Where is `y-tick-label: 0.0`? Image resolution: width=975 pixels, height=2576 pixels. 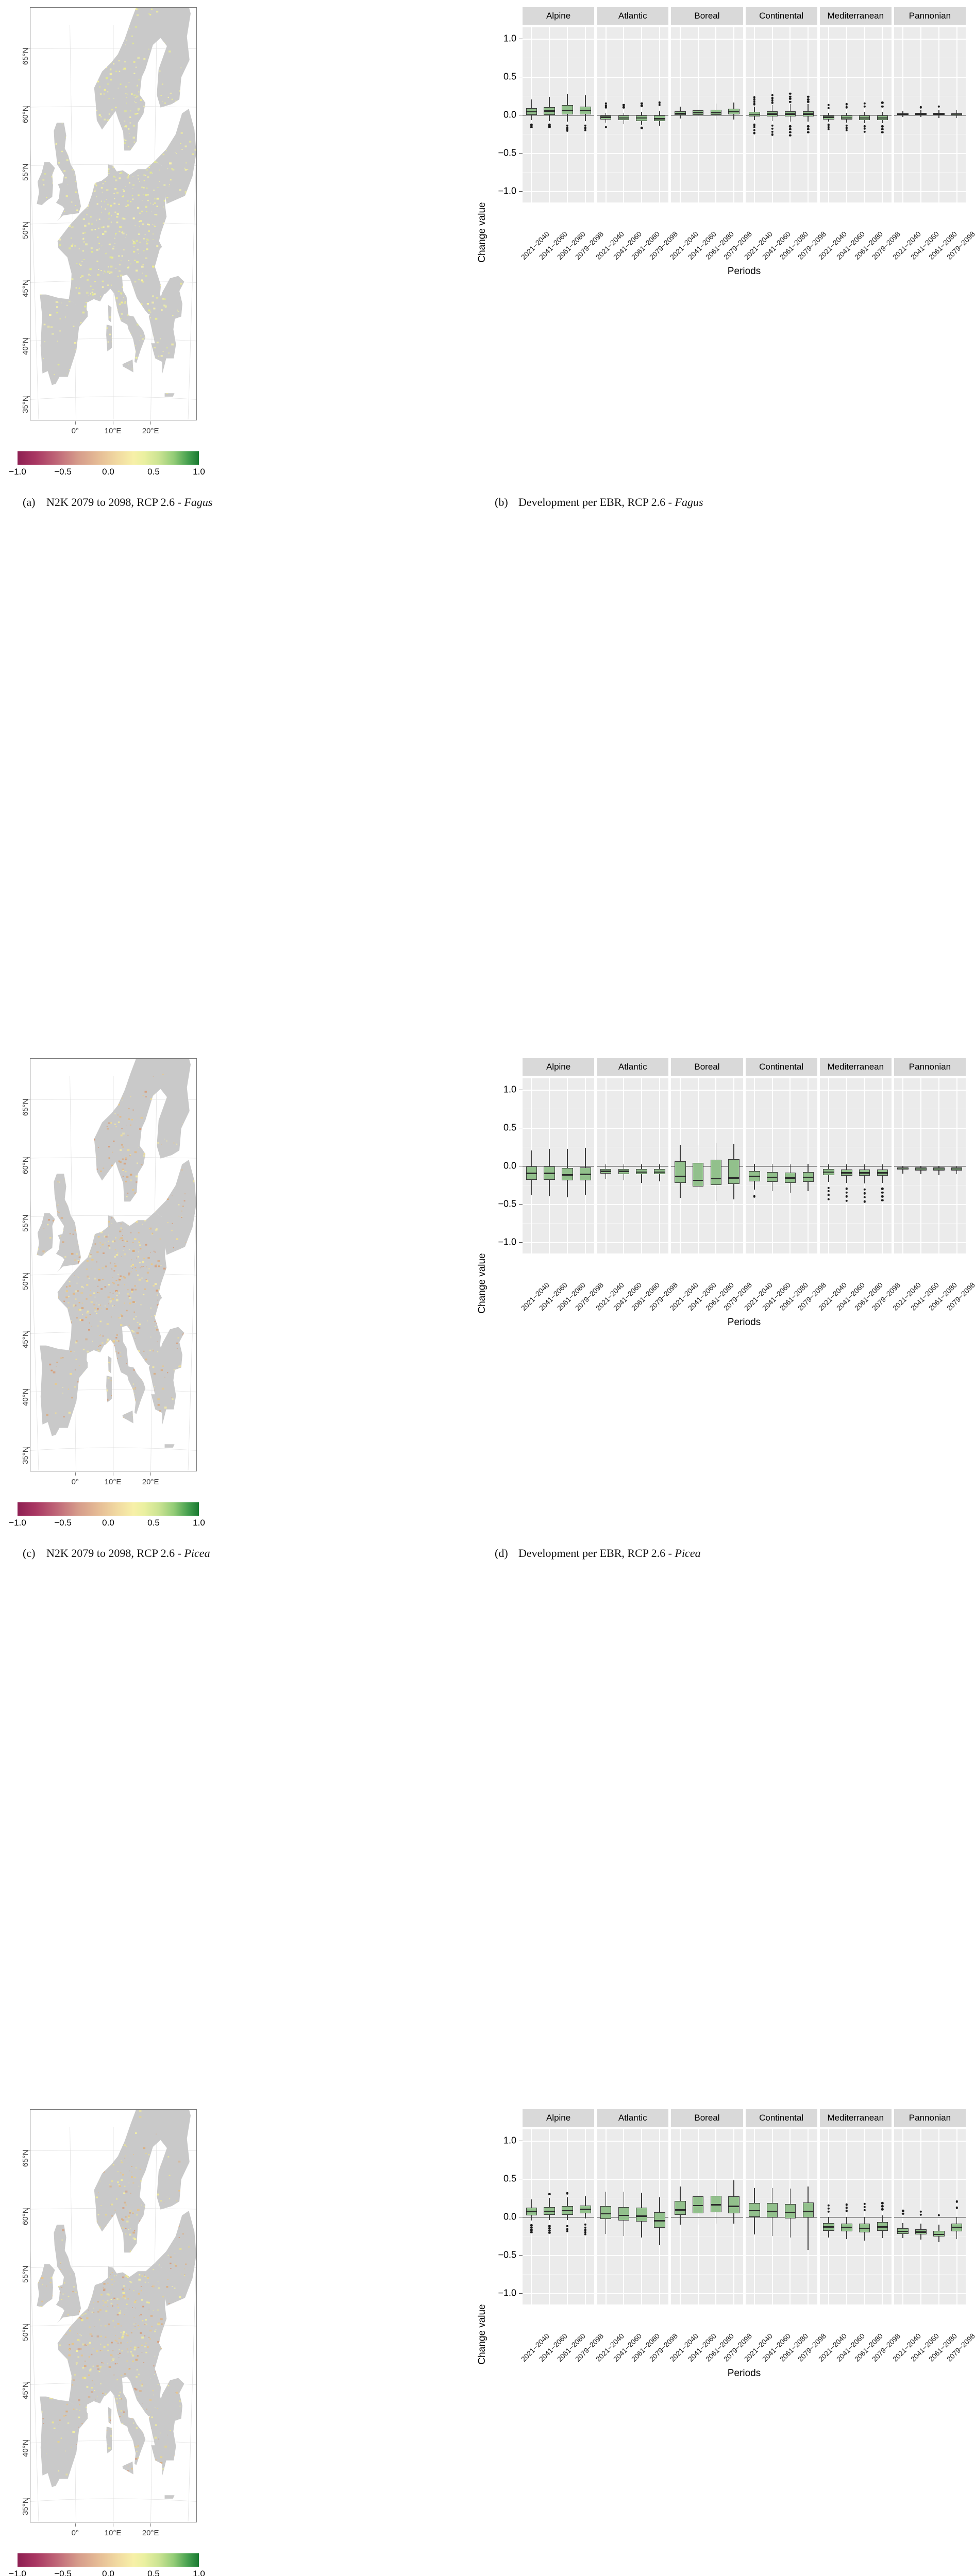
y-tick-label: 0.0 is located at coordinates (509, 1166).